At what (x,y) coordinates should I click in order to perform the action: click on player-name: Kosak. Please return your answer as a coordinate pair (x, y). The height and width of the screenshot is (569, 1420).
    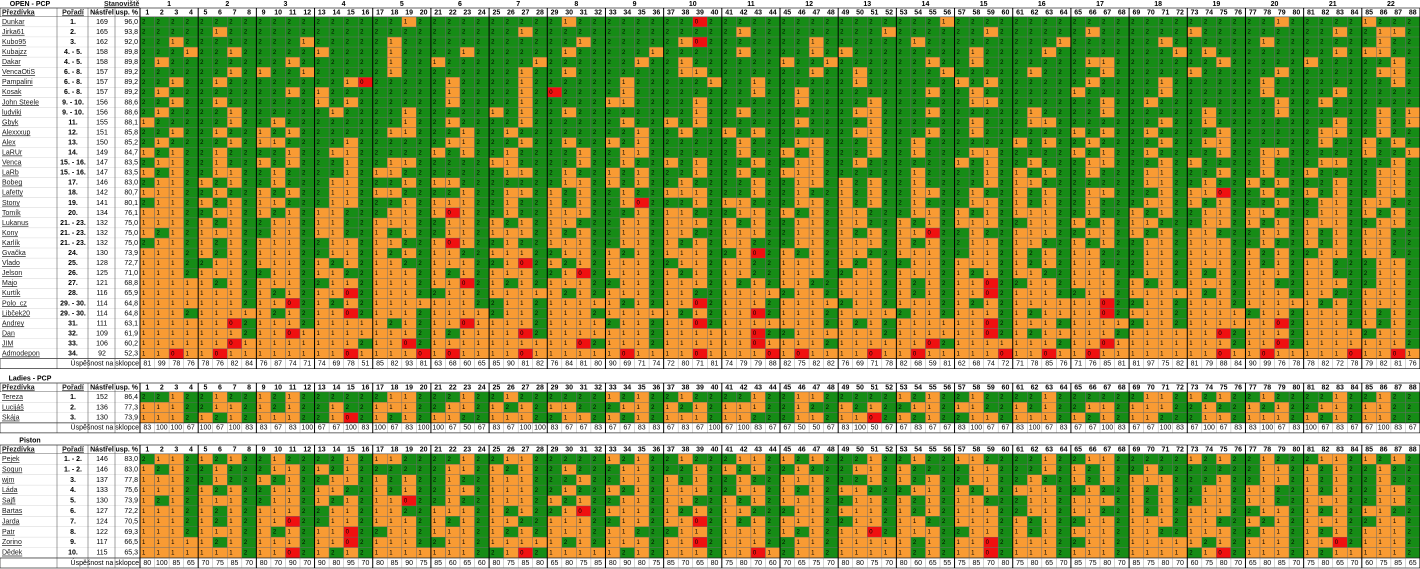
    Looking at the image, I should click on (12, 92).